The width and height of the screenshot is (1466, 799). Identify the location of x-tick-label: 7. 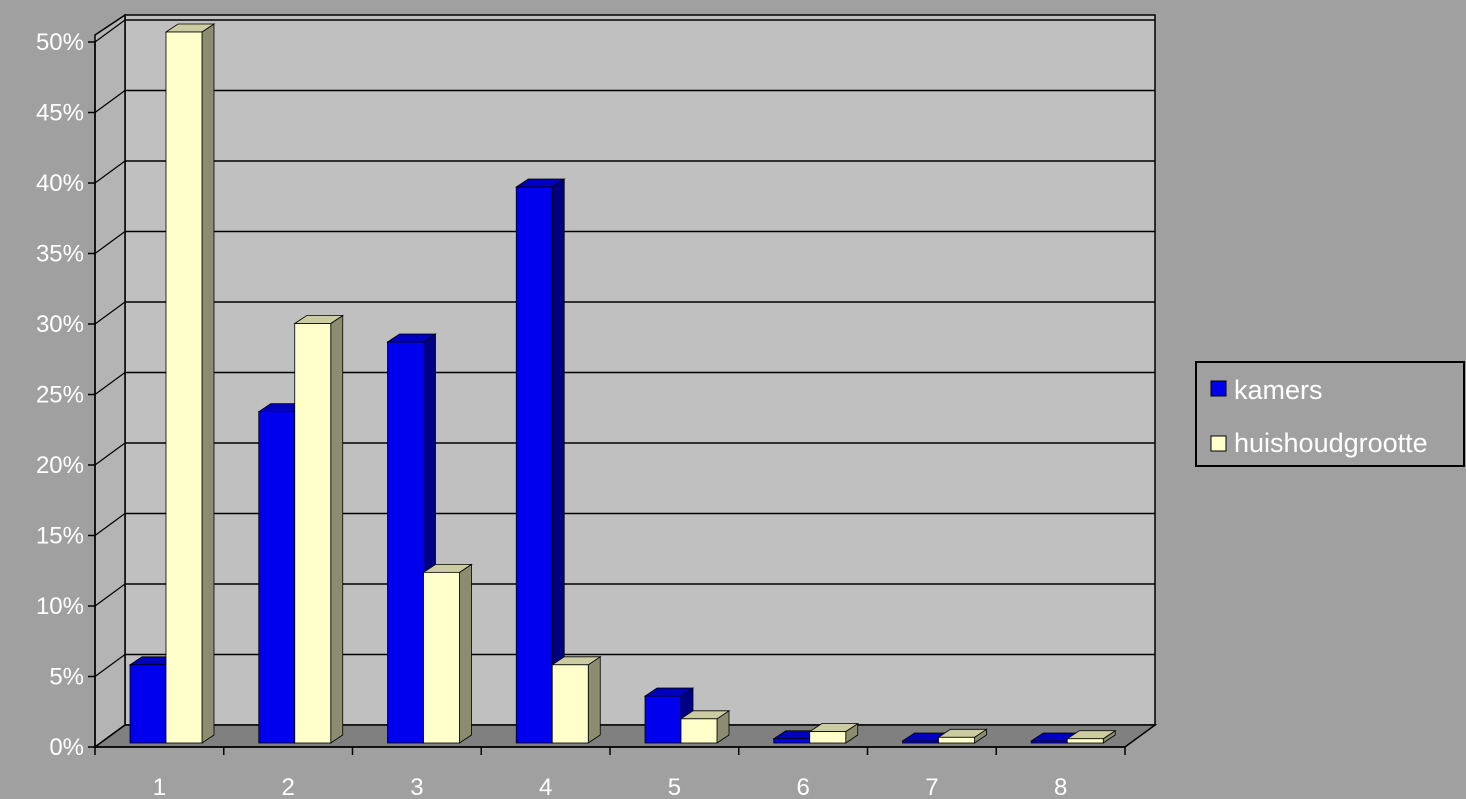
(931, 786).